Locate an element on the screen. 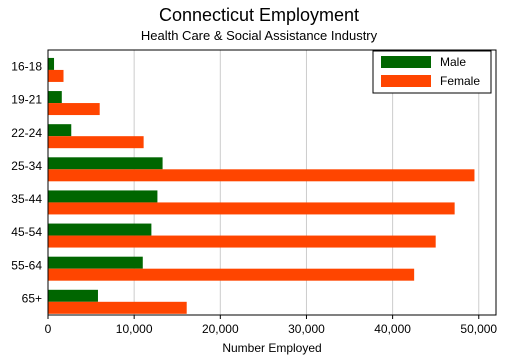 This screenshot has width=505, height=355. legend-swatch-male is located at coordinates (406, 62).